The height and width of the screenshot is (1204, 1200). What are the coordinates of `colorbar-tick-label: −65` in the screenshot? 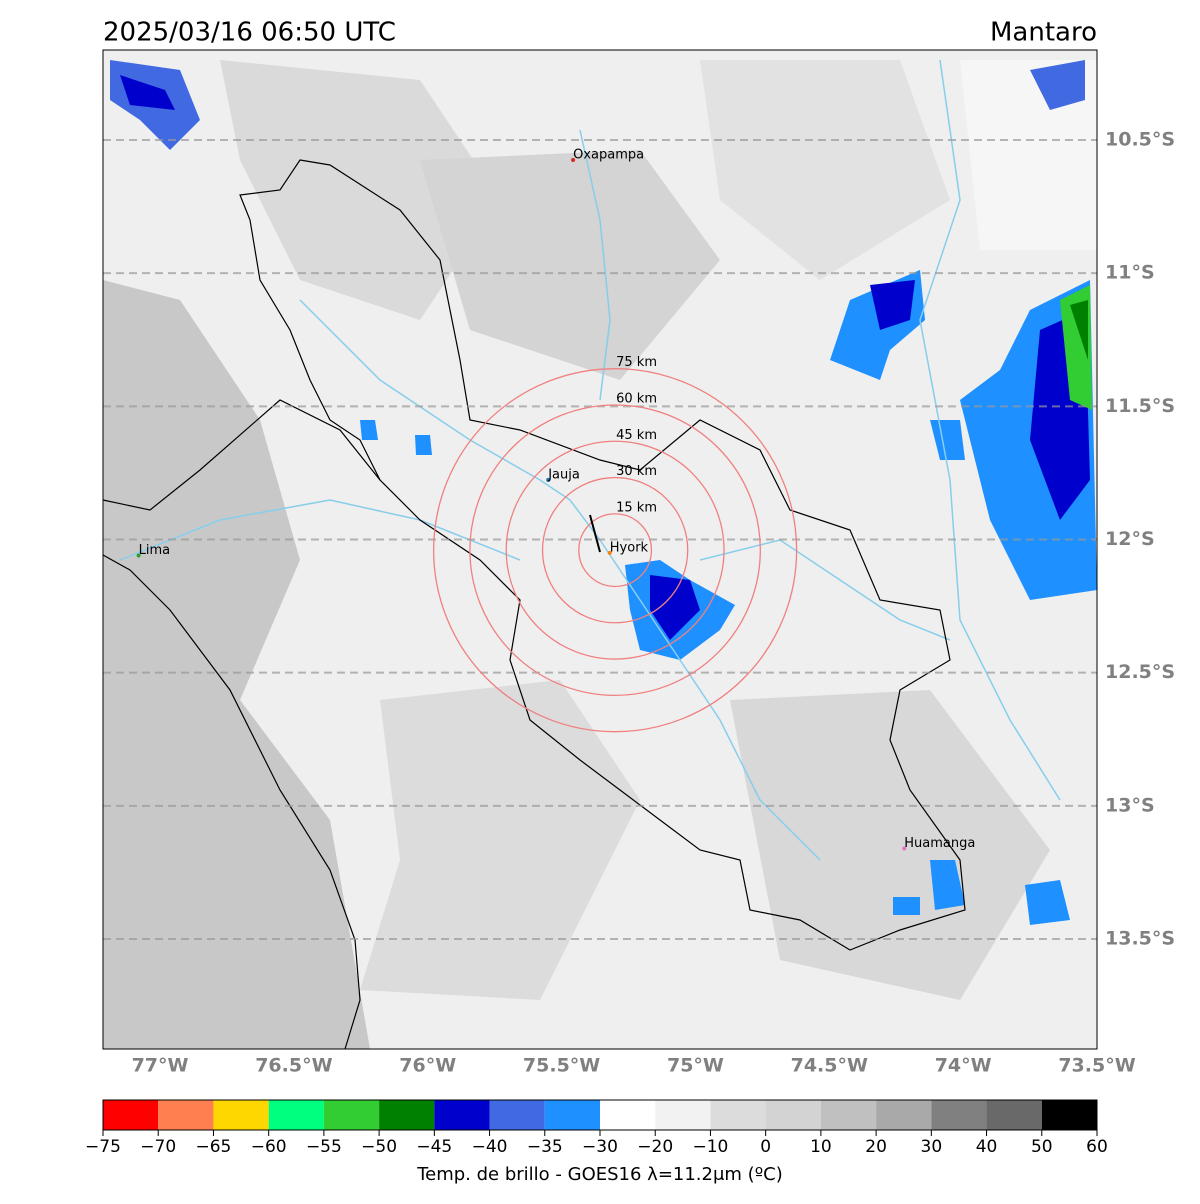 It's located at (213, 1147).